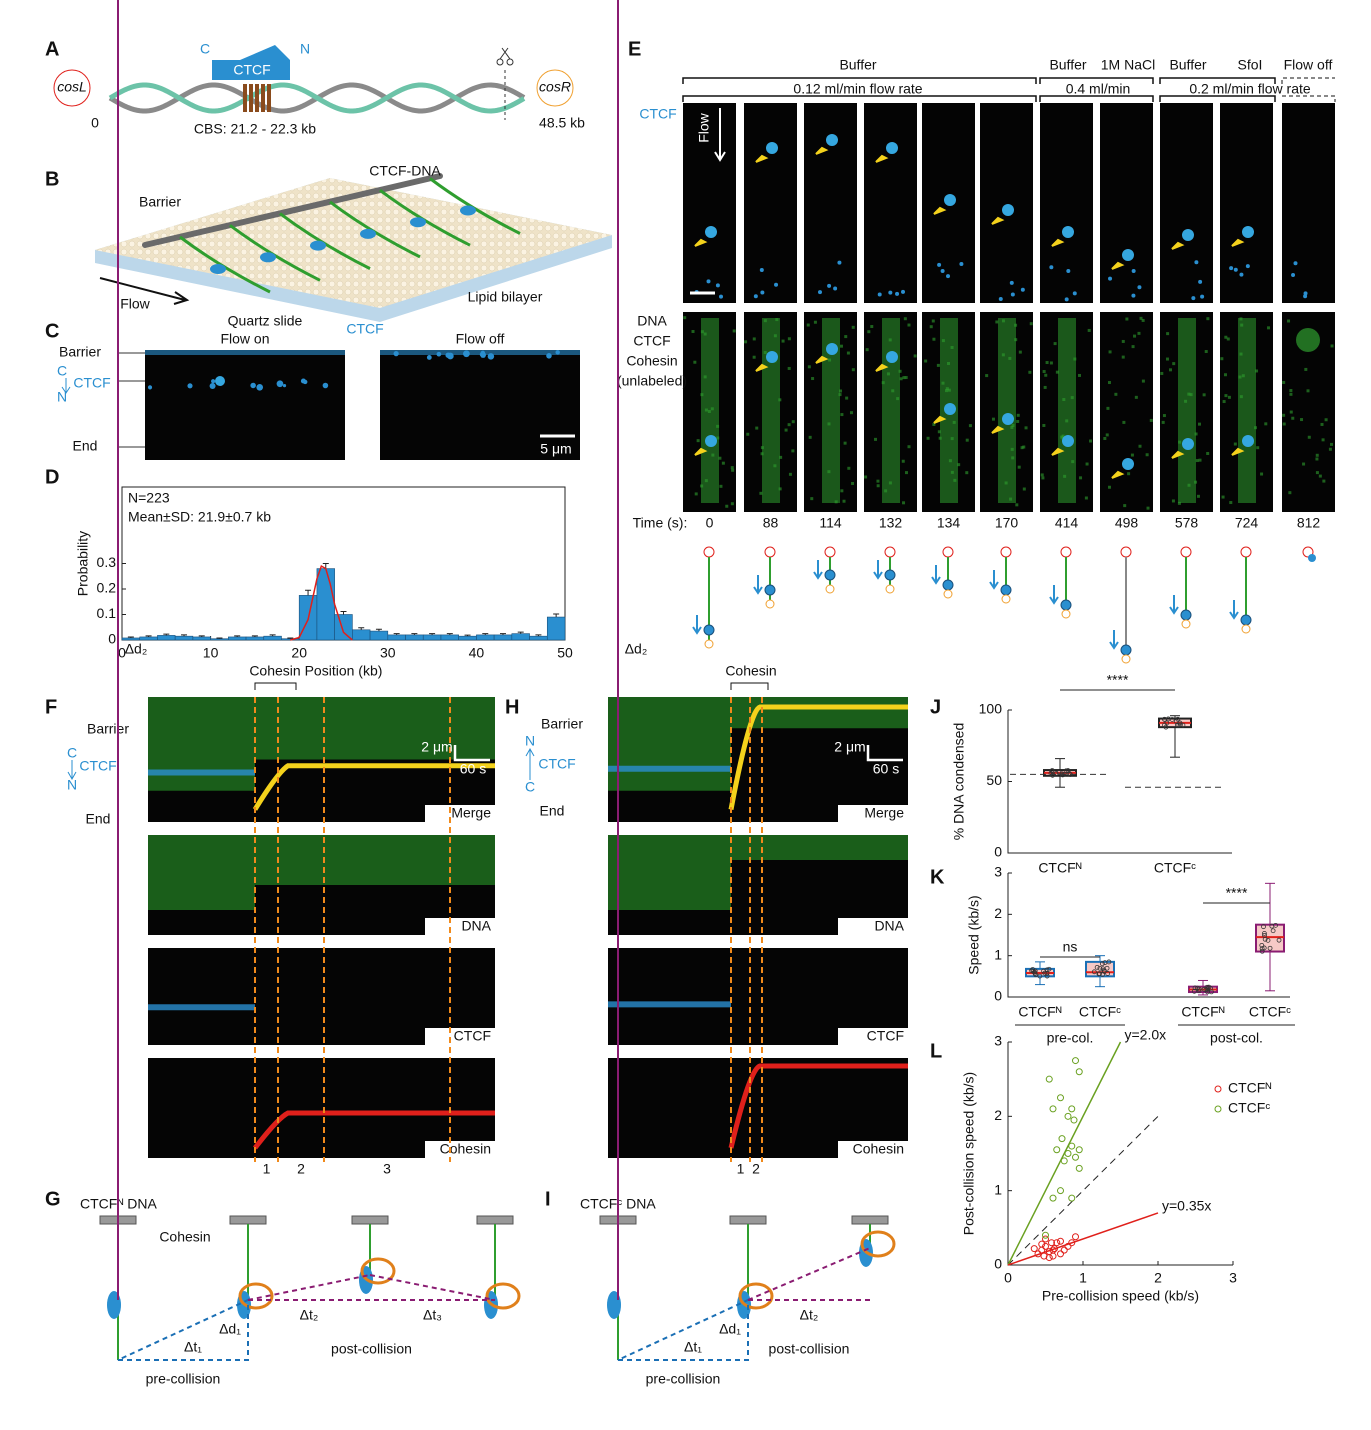 This screenshot has height=1430, width=1371. What do you see at coordinates (480, 339) in the screenshot?
I see `label: Flow off` at bounding box center [480, 339].